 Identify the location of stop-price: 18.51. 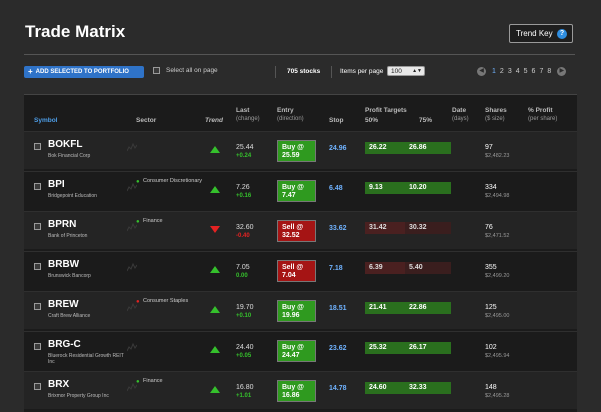
(338, 308).